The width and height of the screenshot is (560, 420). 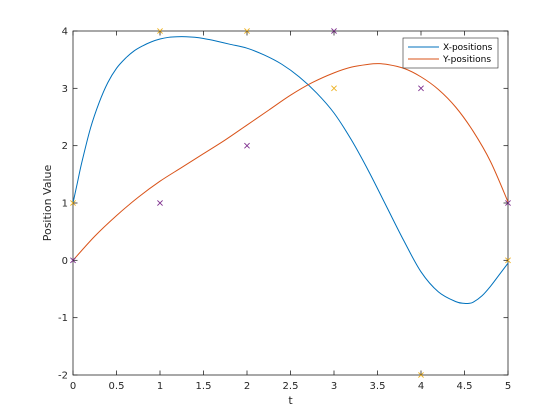 I want to click on x-tick-label: 2.5, so click(x=291, y=386).